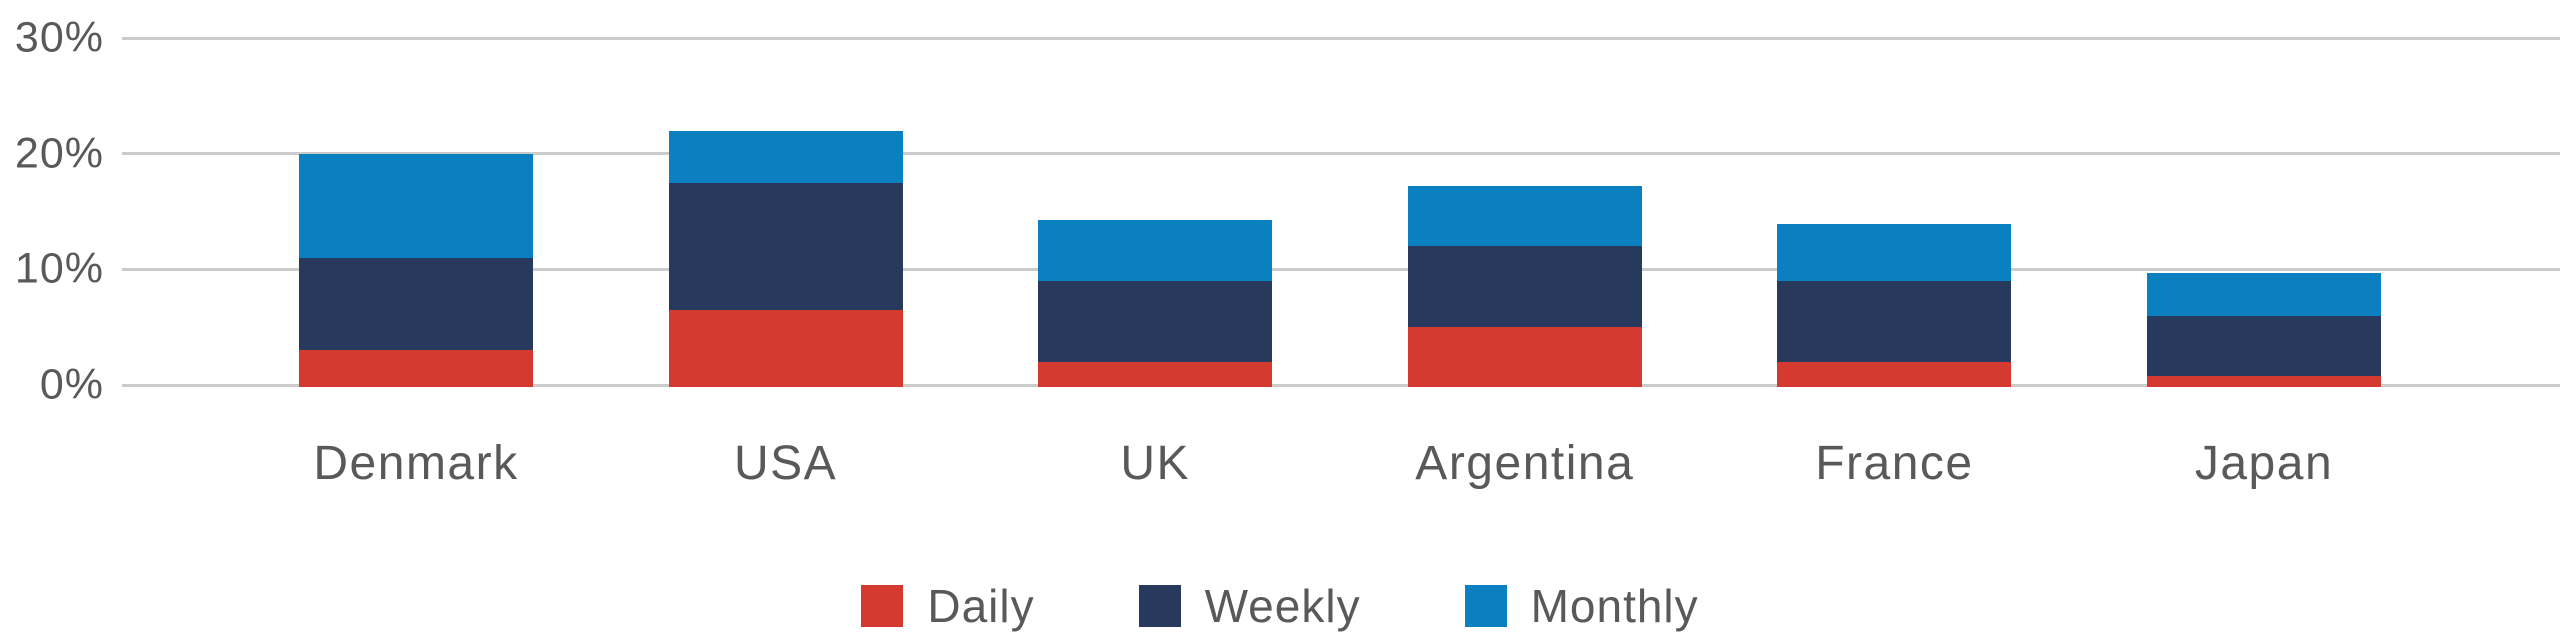 This screenshot has width=2560, height=635. I want to click on legend-swatch-weekly, so click(1159, 606).